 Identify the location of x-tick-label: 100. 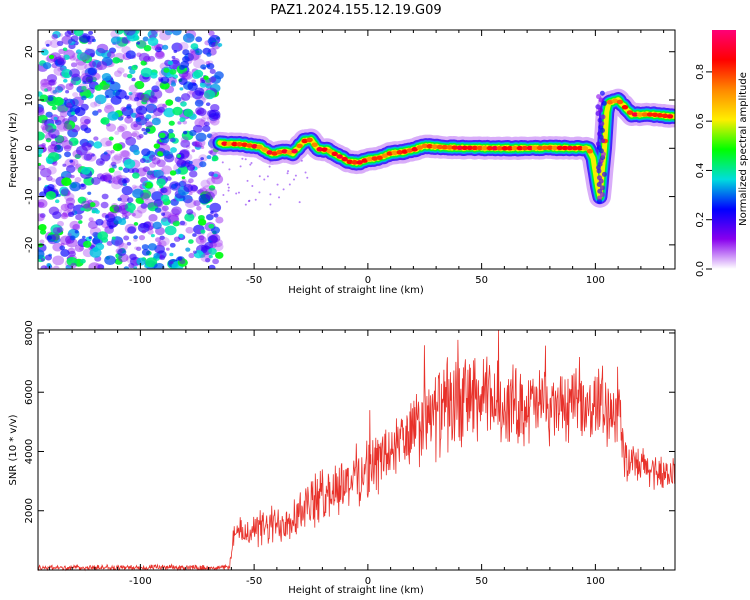
(595, 581).